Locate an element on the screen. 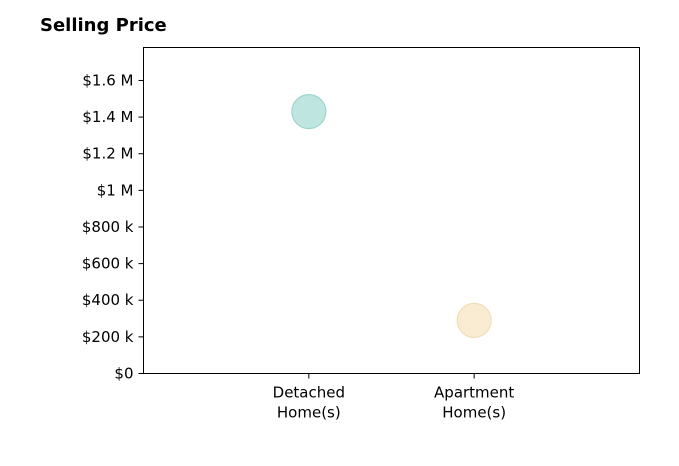 The width and height of the screenshot is (679, 466). chart-title: Selling Price is located at coordinates (103, 25).